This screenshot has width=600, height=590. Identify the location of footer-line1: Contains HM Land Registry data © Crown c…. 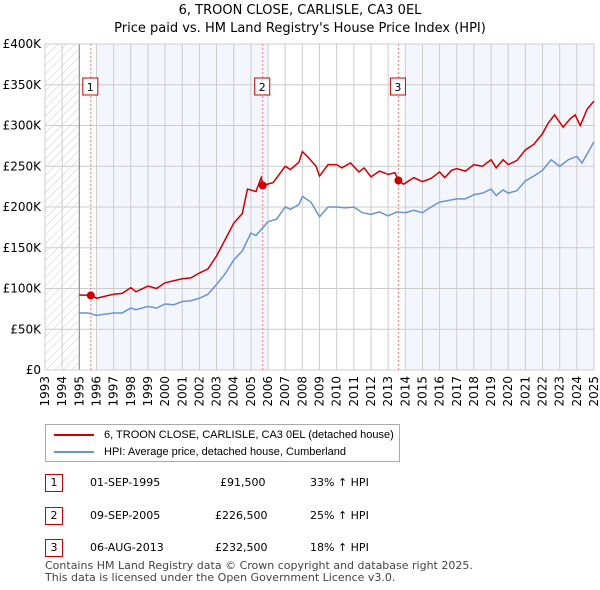
(259, 565).